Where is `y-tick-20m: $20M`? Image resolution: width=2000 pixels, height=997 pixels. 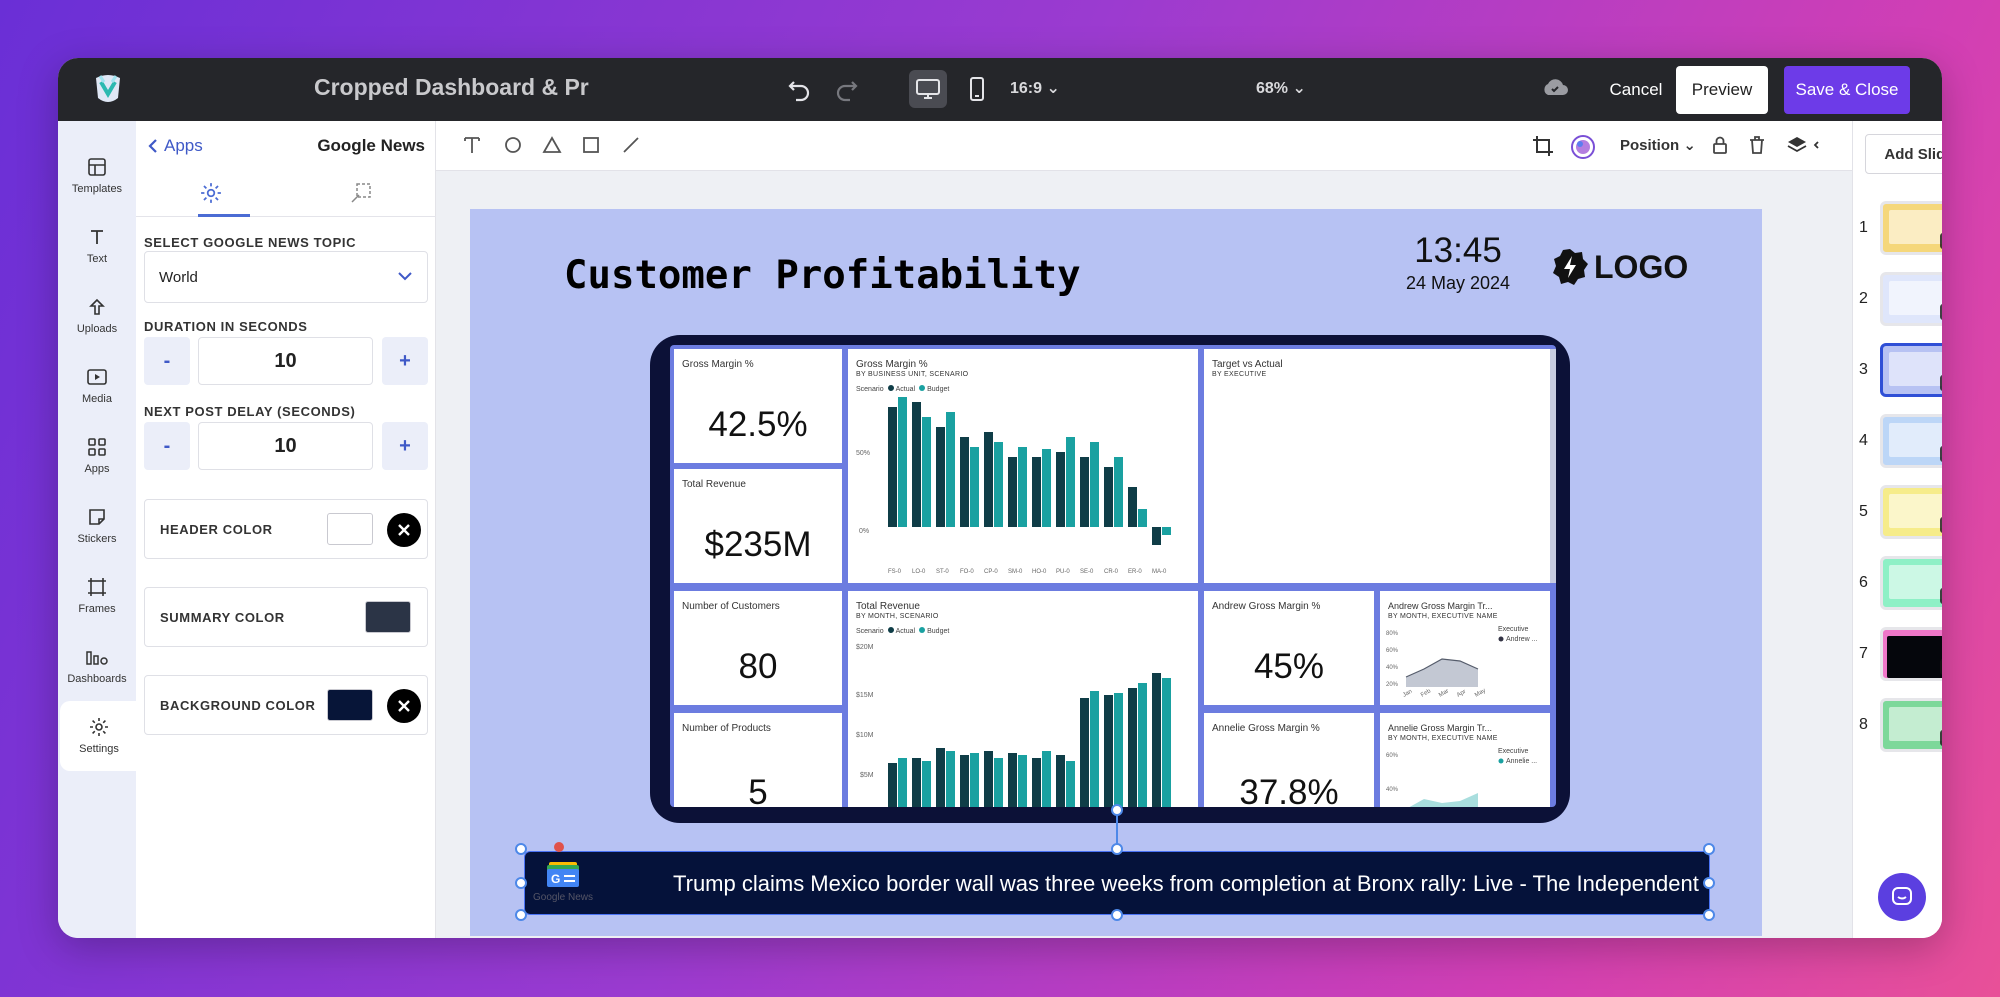
y-tick-20m: $20M is located at coordinates (865, 647).